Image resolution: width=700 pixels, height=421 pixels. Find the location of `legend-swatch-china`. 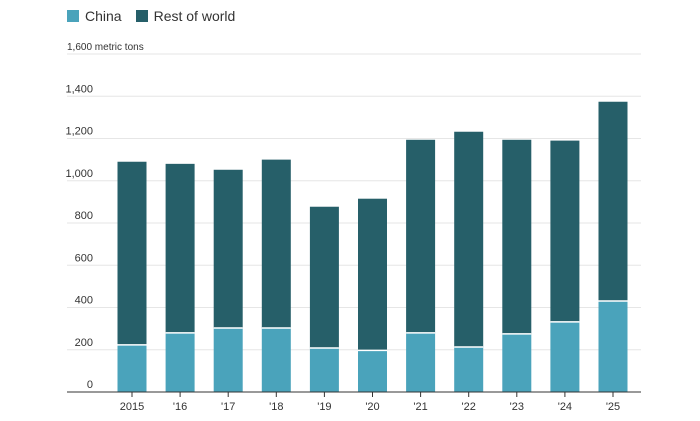

legend-swatch-china is located at coordinates (73, 16).